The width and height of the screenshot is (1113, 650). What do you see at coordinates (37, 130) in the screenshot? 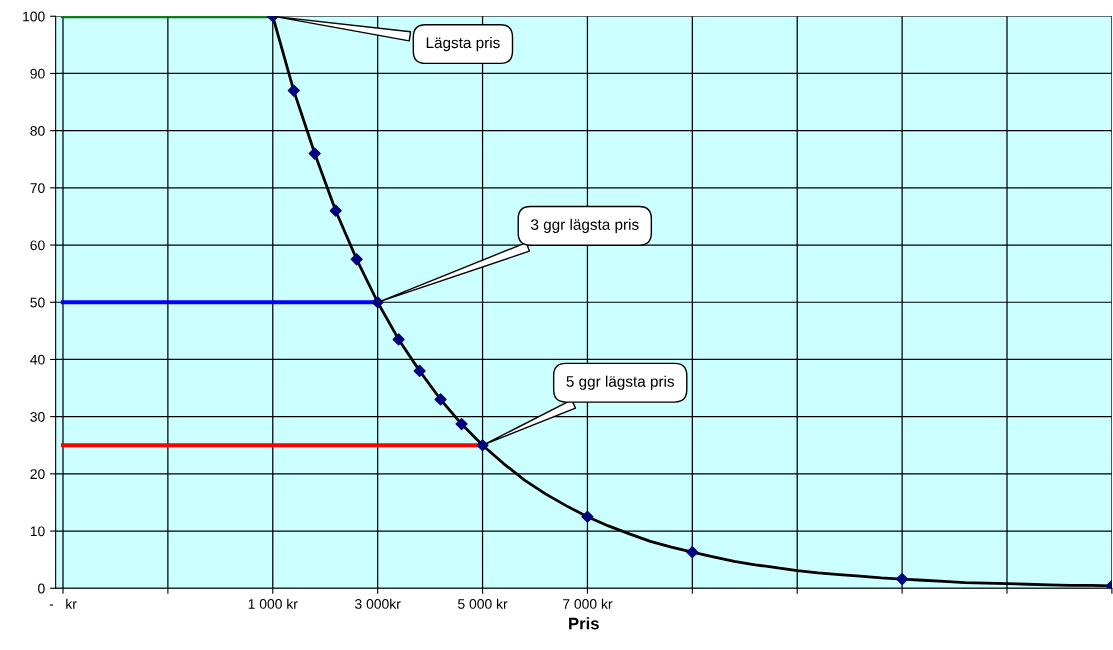
I see `y-tick-label: 80` at bounding box center [37, 130].